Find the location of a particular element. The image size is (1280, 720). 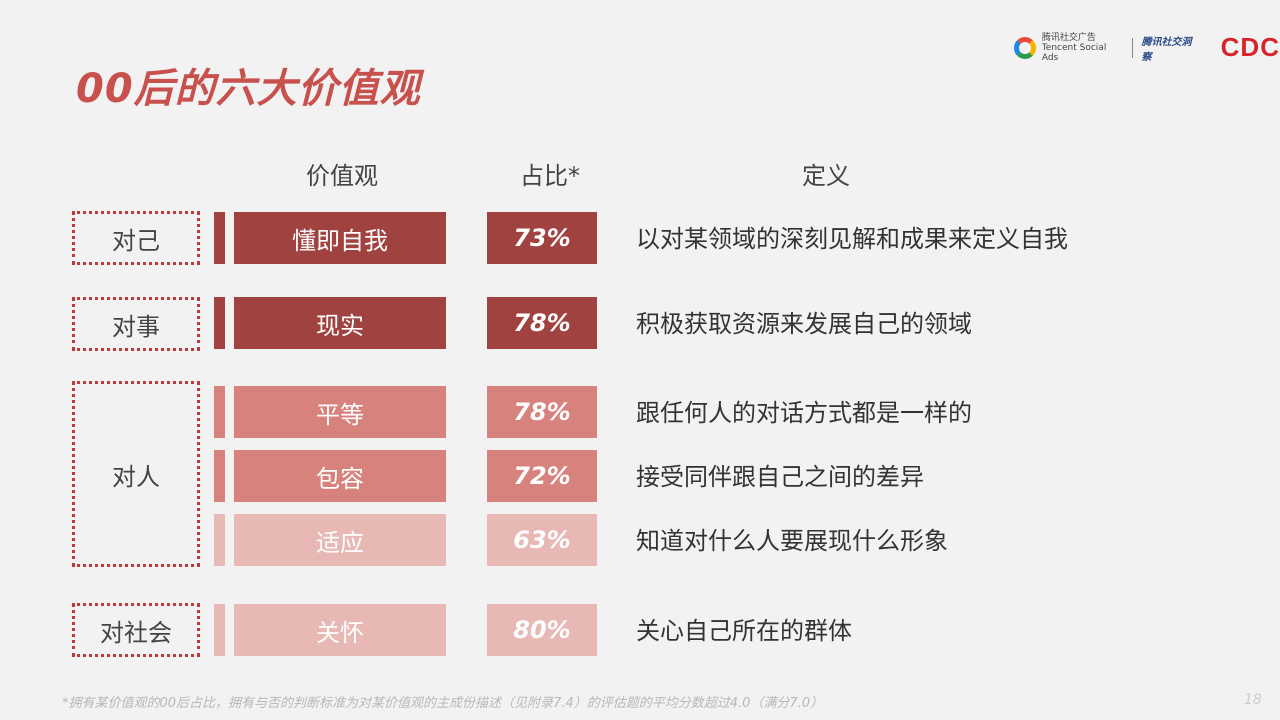

ratio-label: 80% is located at coordinates (542, 630).